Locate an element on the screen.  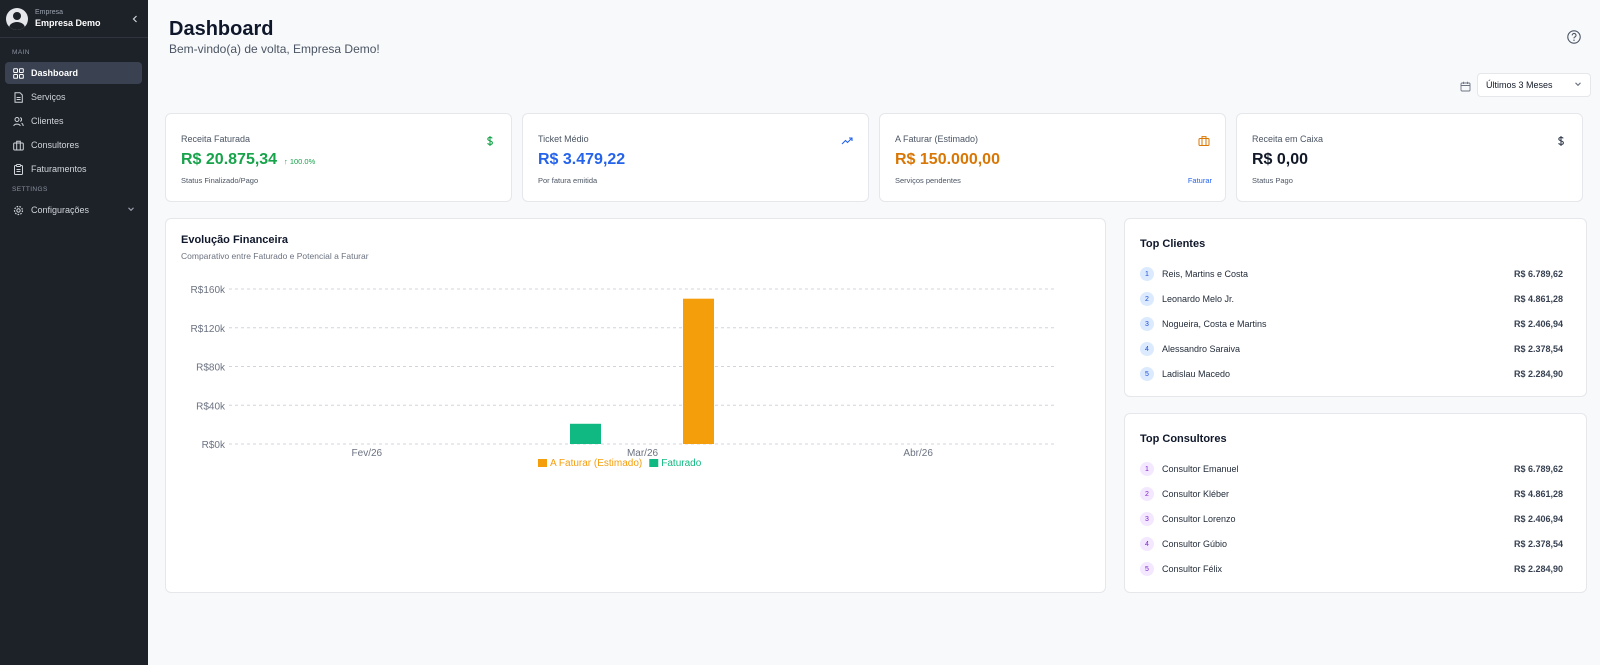
sidebar-item-dashboard: Dashboard is located at coordinates (73, 73).